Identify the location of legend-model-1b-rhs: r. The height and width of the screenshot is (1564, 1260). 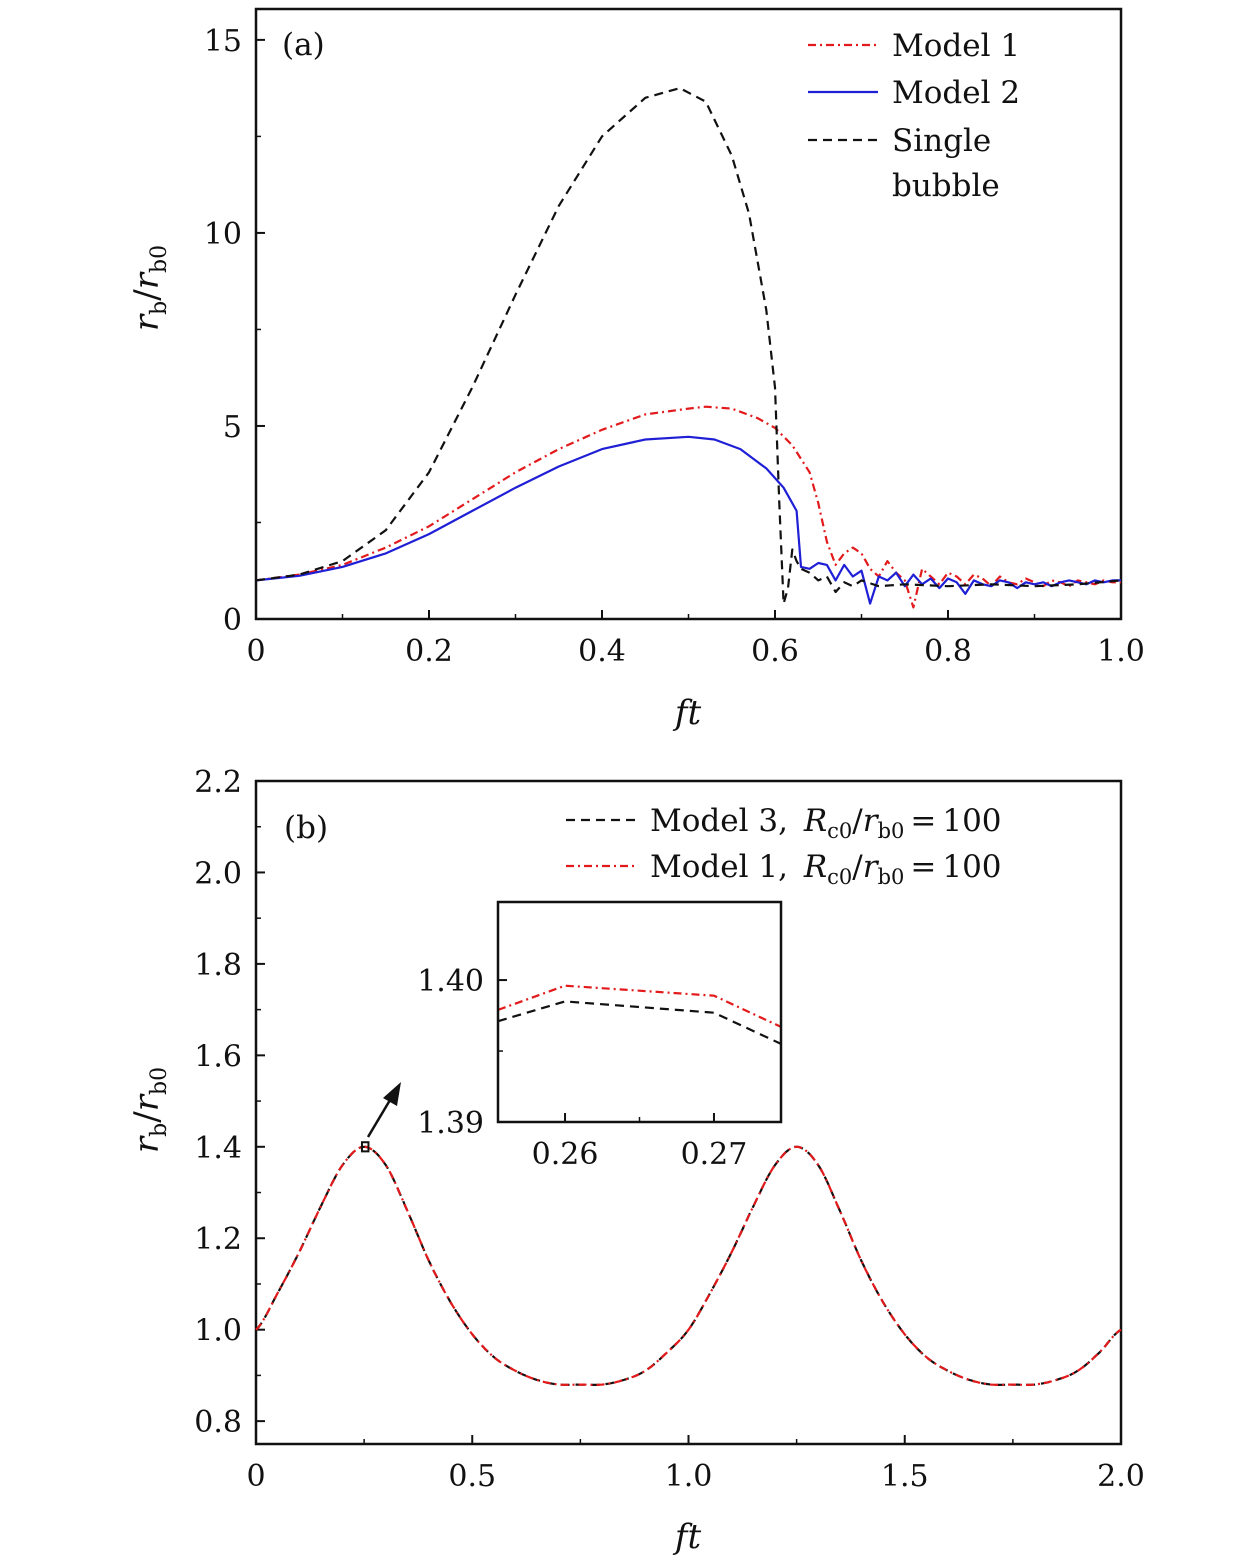
(871, 867).